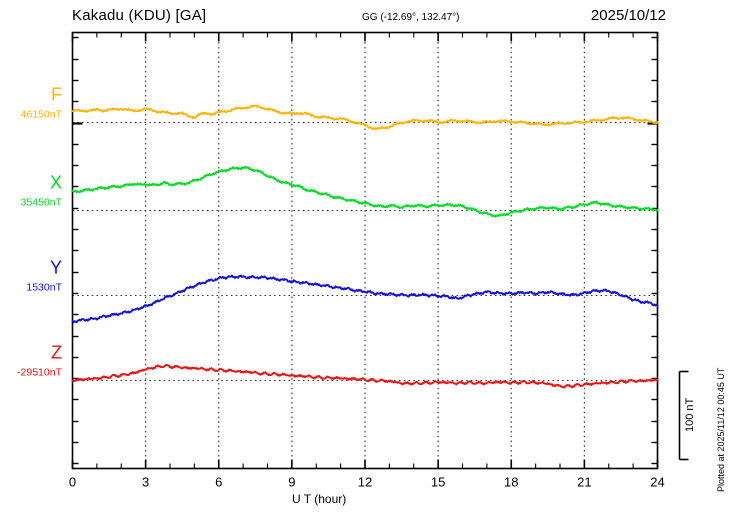 This screenshot has width=730, height=520. What do you see at coordinates (365, 117) in the screenshot?
I see `trace-f` at bounding box center [365, 117].